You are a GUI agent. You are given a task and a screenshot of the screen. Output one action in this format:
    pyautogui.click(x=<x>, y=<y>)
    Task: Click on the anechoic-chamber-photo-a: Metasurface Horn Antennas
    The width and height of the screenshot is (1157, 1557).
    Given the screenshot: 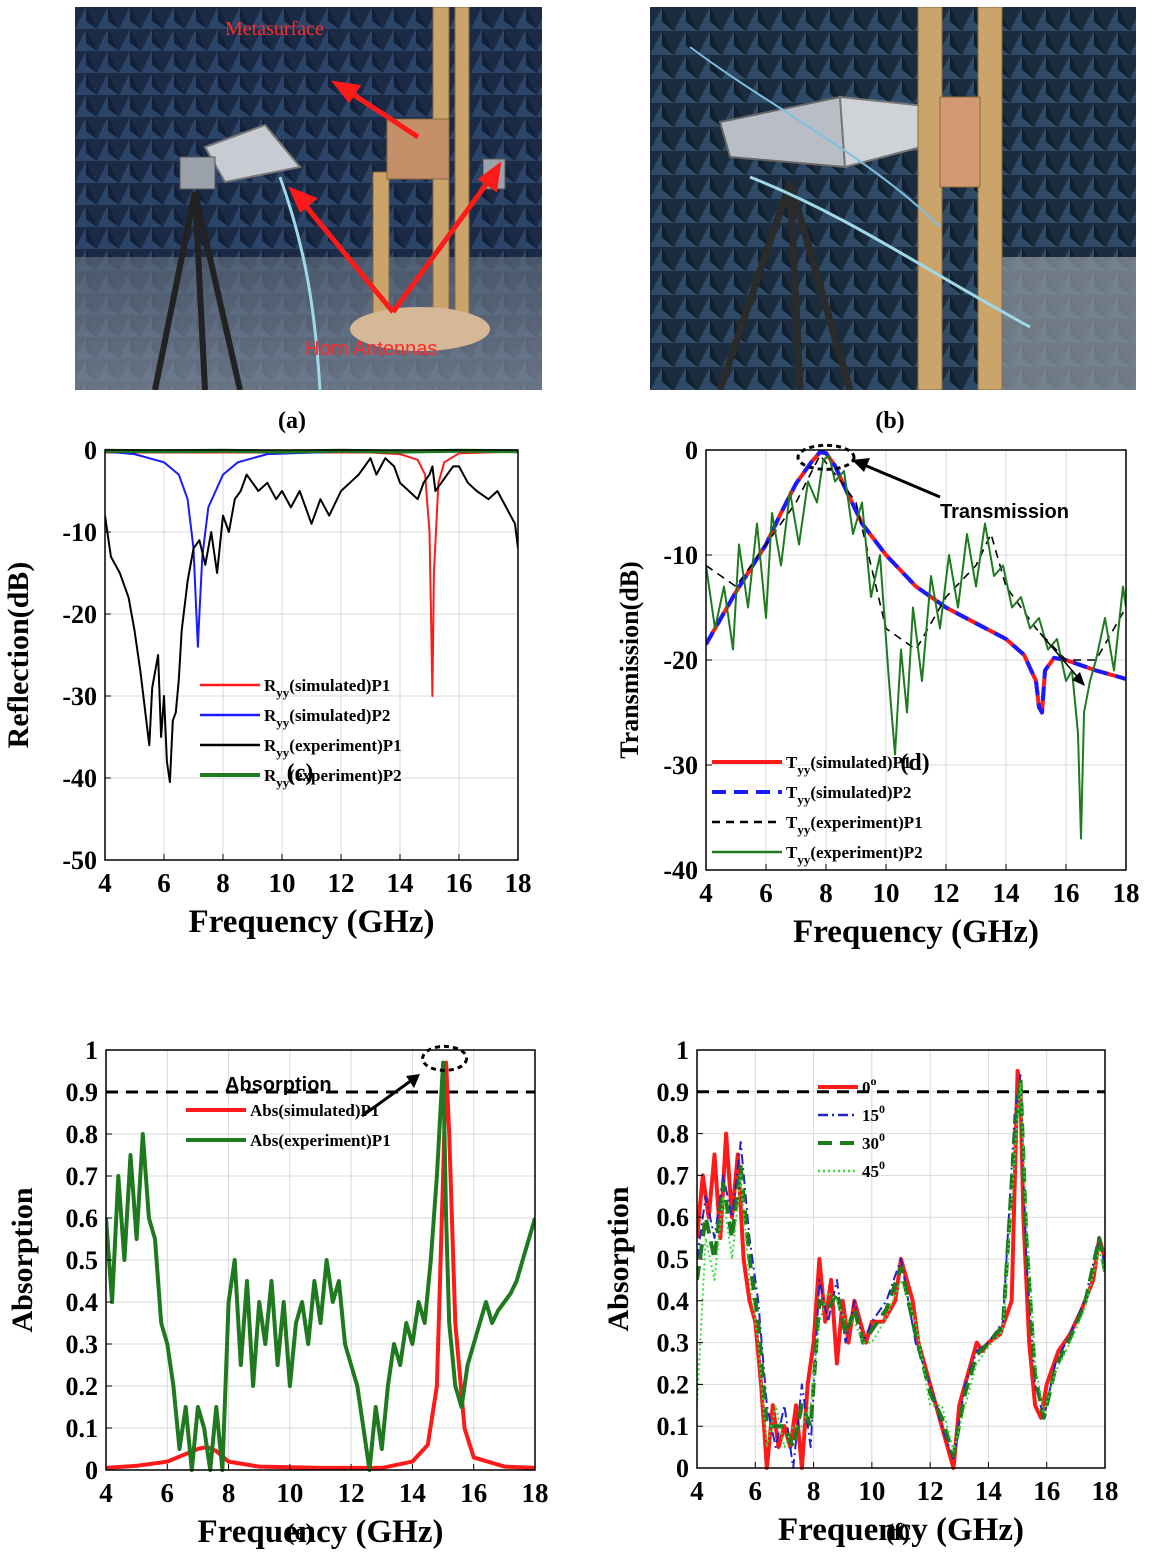 What is the action you would take?
    pyautogui.click(x=308, y=198)
    